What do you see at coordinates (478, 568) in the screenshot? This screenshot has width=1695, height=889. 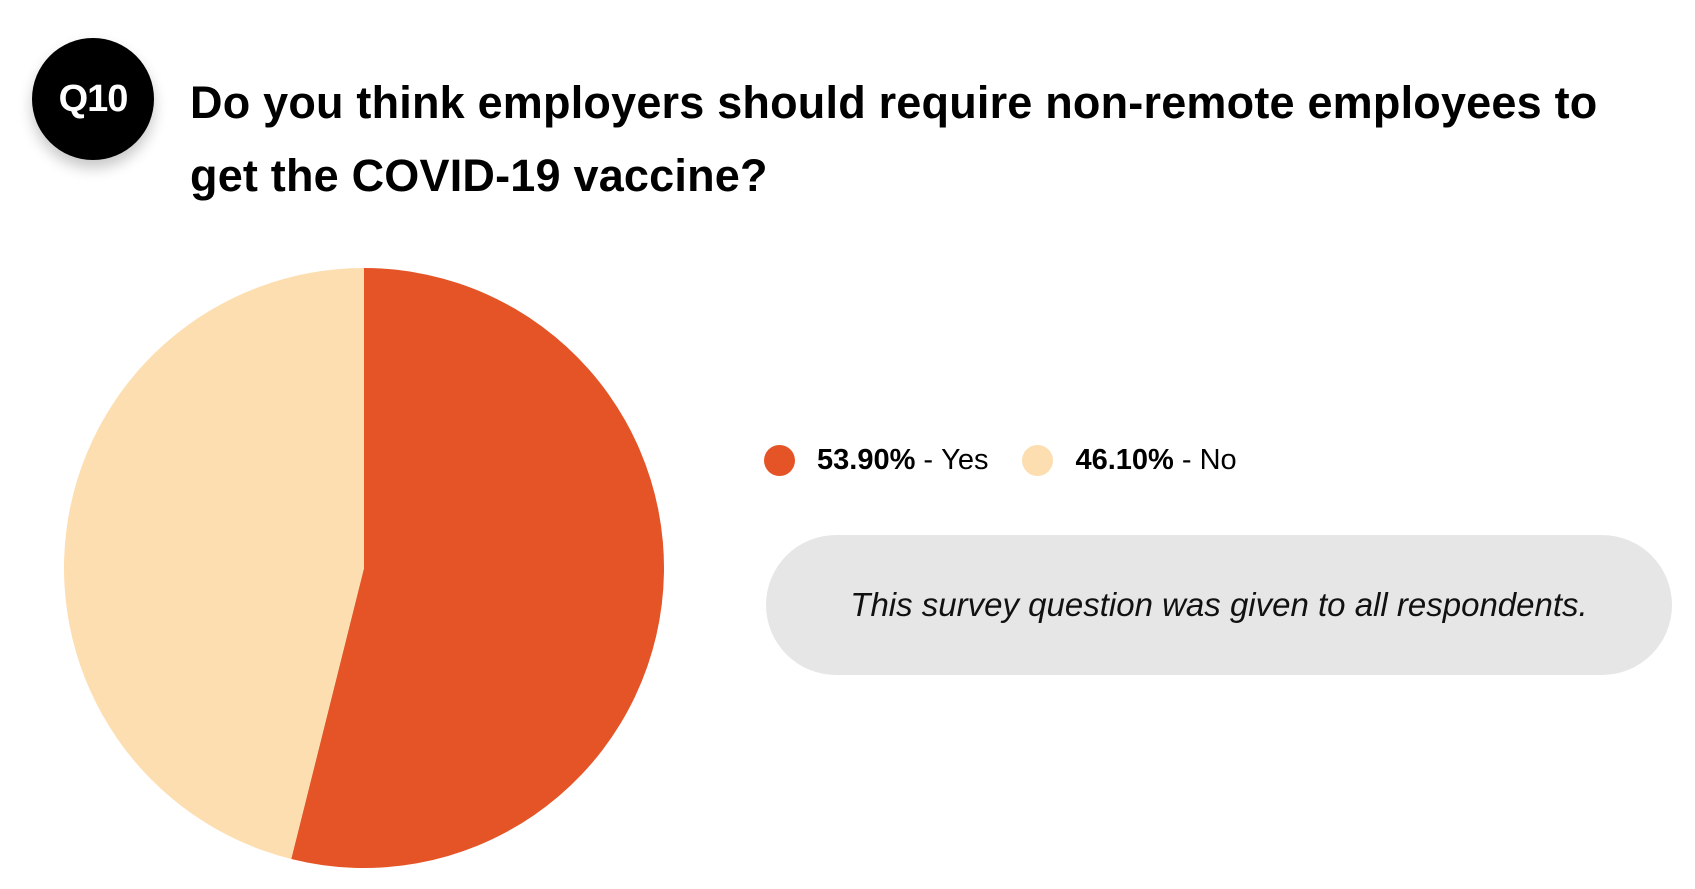 I see `pie-slice-yes` at bounding box center [478, 568].